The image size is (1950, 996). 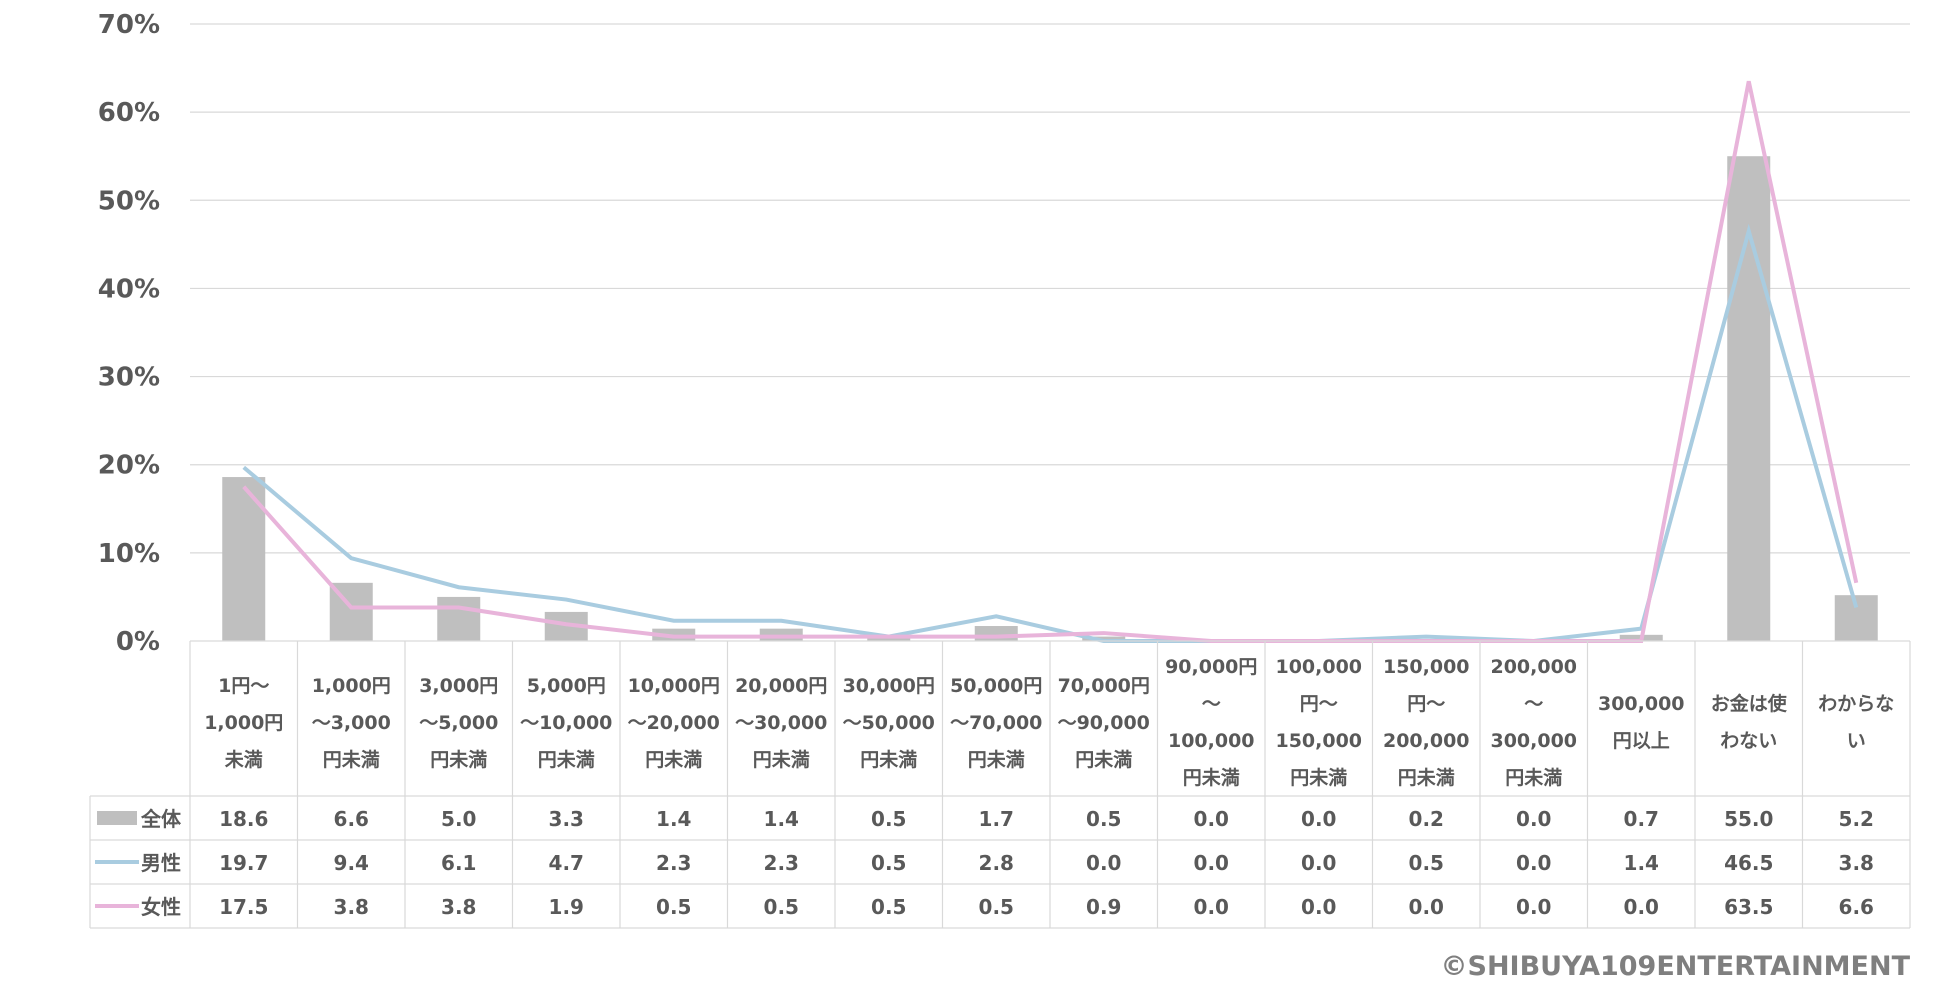 What do you see at coordinates (161, 819) in the screenshot?
I see `legend-label: 全体` at bounding box center [161, 819].